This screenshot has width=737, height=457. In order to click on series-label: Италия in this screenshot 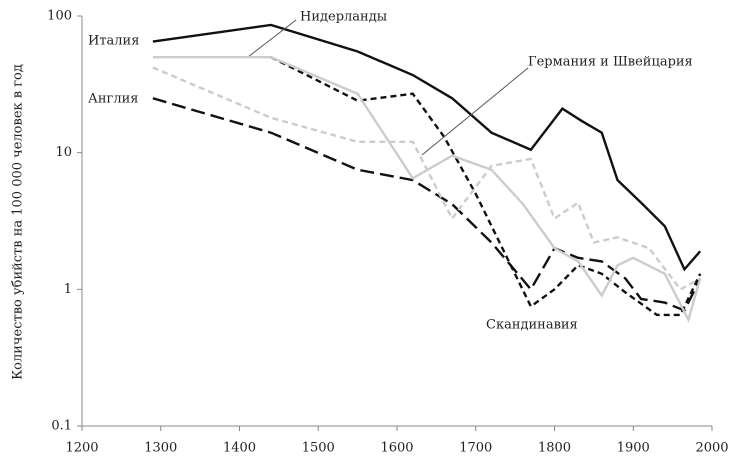, I will do `click(113, 41)`.